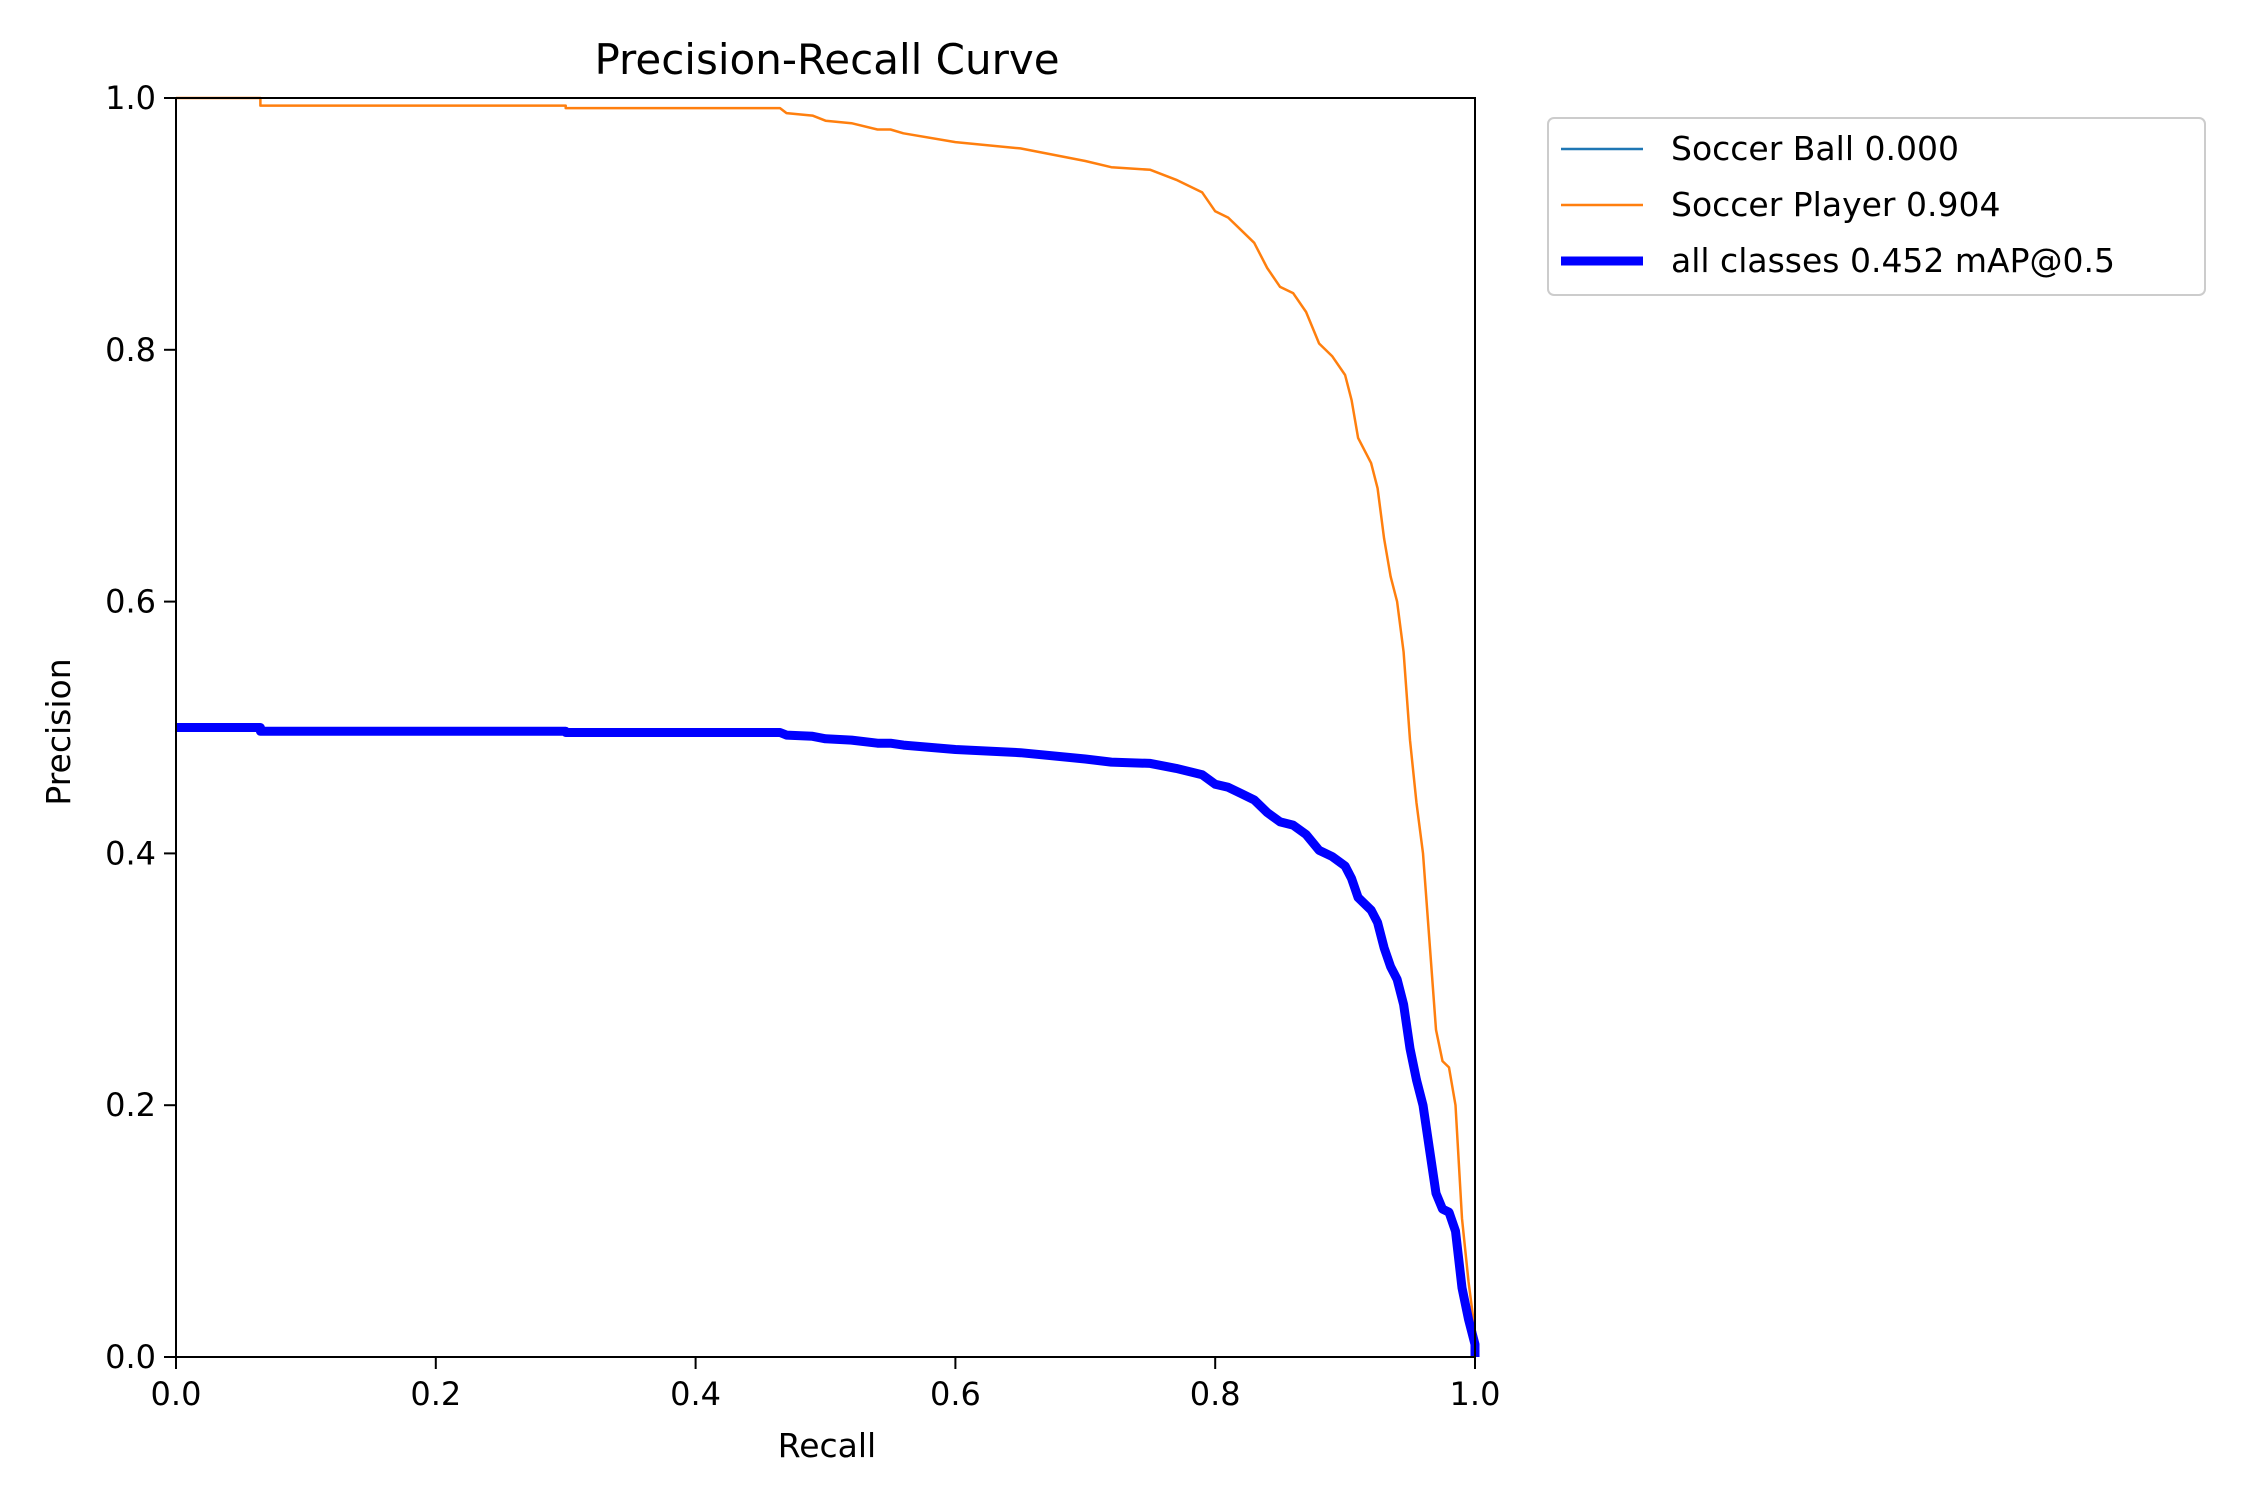 The height and width of the screenshot is (1505, 2250). I want to click on y-tick-label: 0.0, so click(130, 1357).